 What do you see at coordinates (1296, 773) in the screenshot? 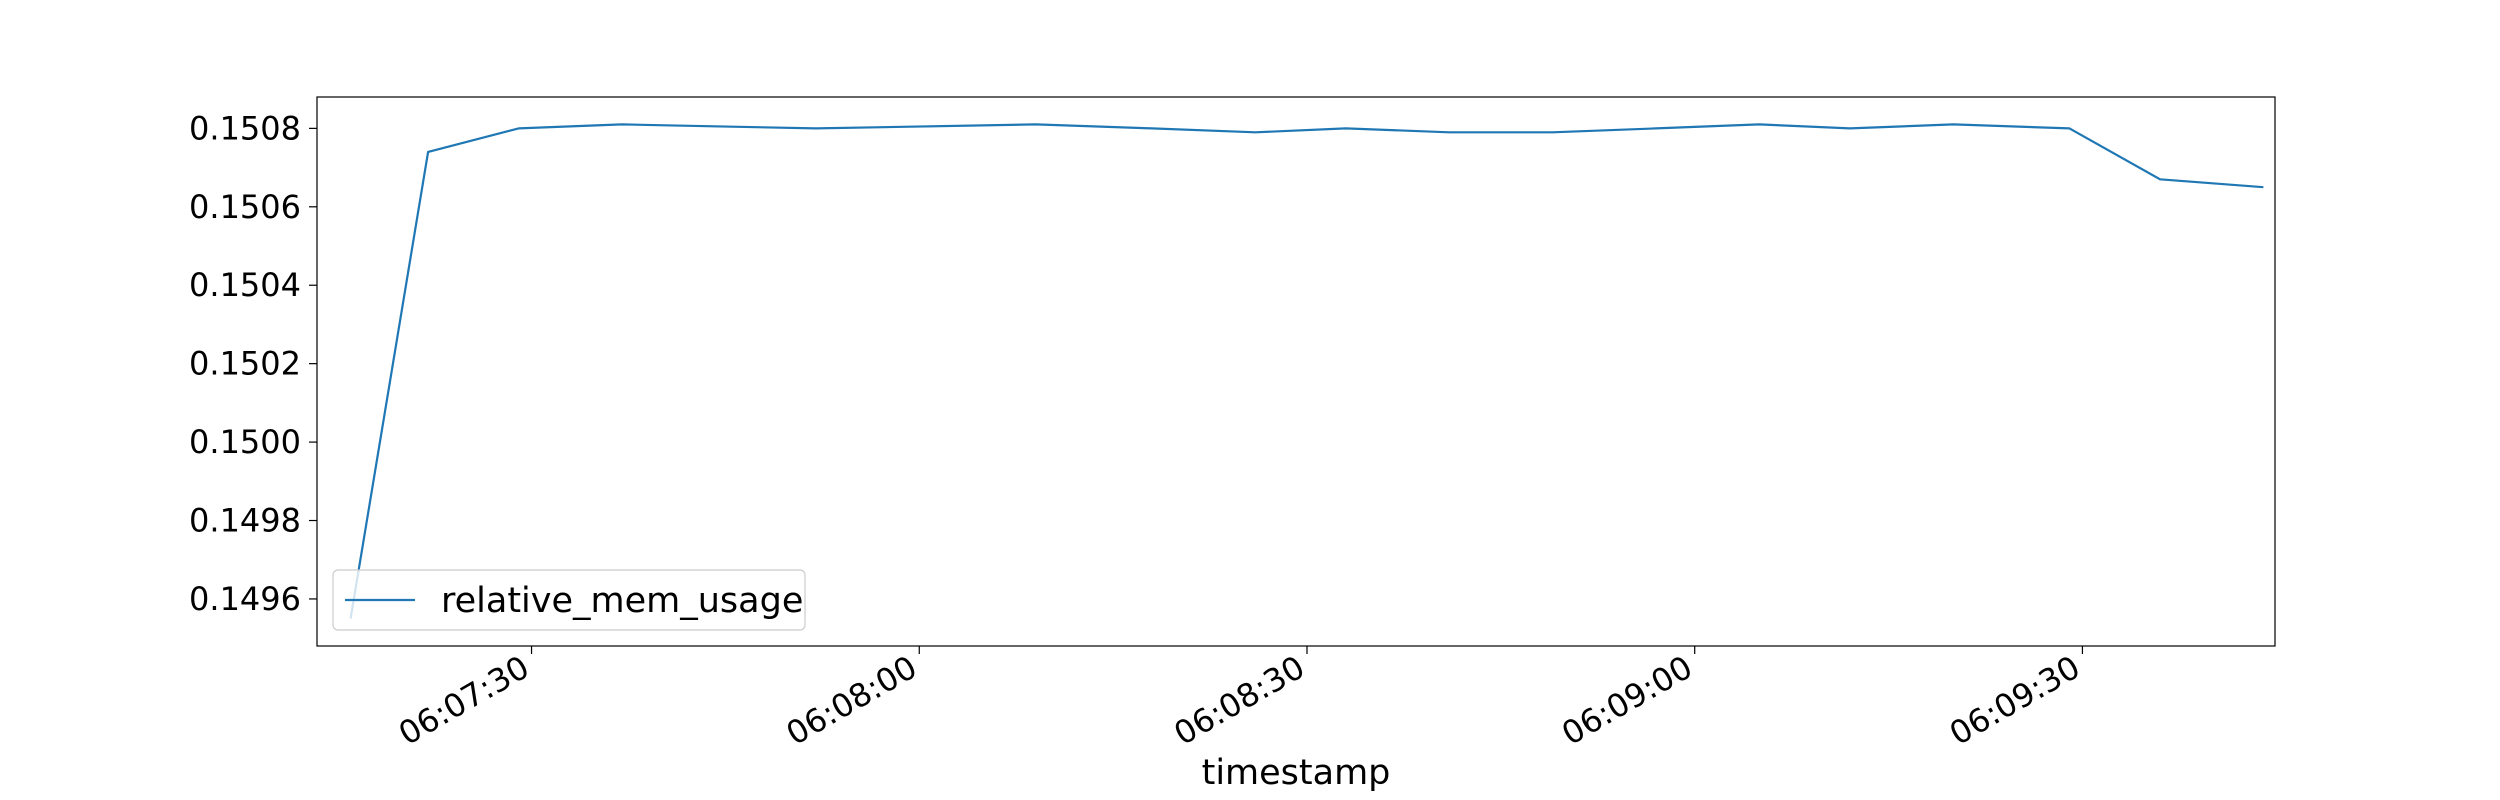
I see `x-axis-label: timestamp` at bounding box center [1296, 773].